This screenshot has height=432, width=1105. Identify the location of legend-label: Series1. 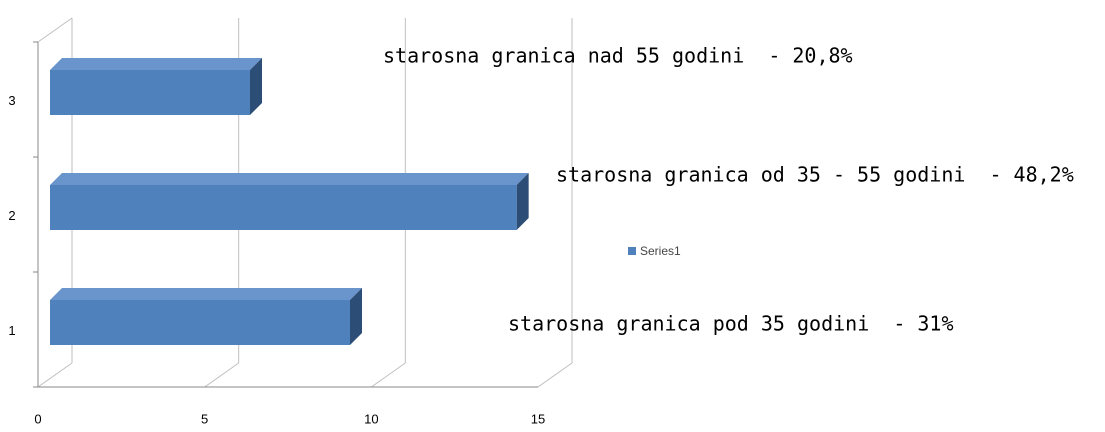
(660, 251).